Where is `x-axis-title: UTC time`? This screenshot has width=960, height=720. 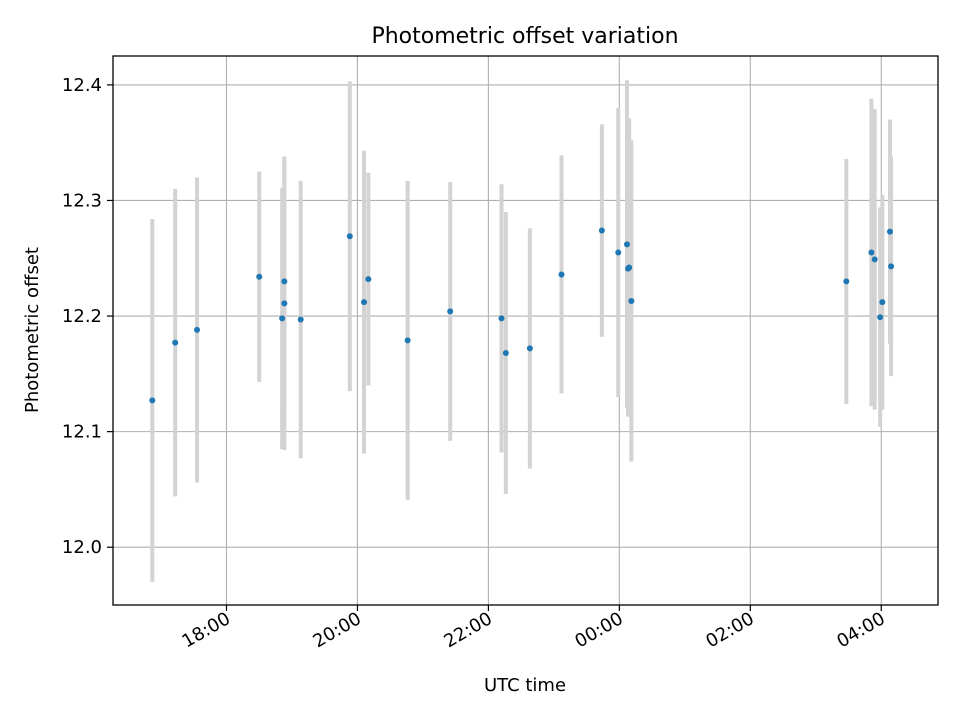
x-axis-title: UTC time is located at coordinates (525, 685).